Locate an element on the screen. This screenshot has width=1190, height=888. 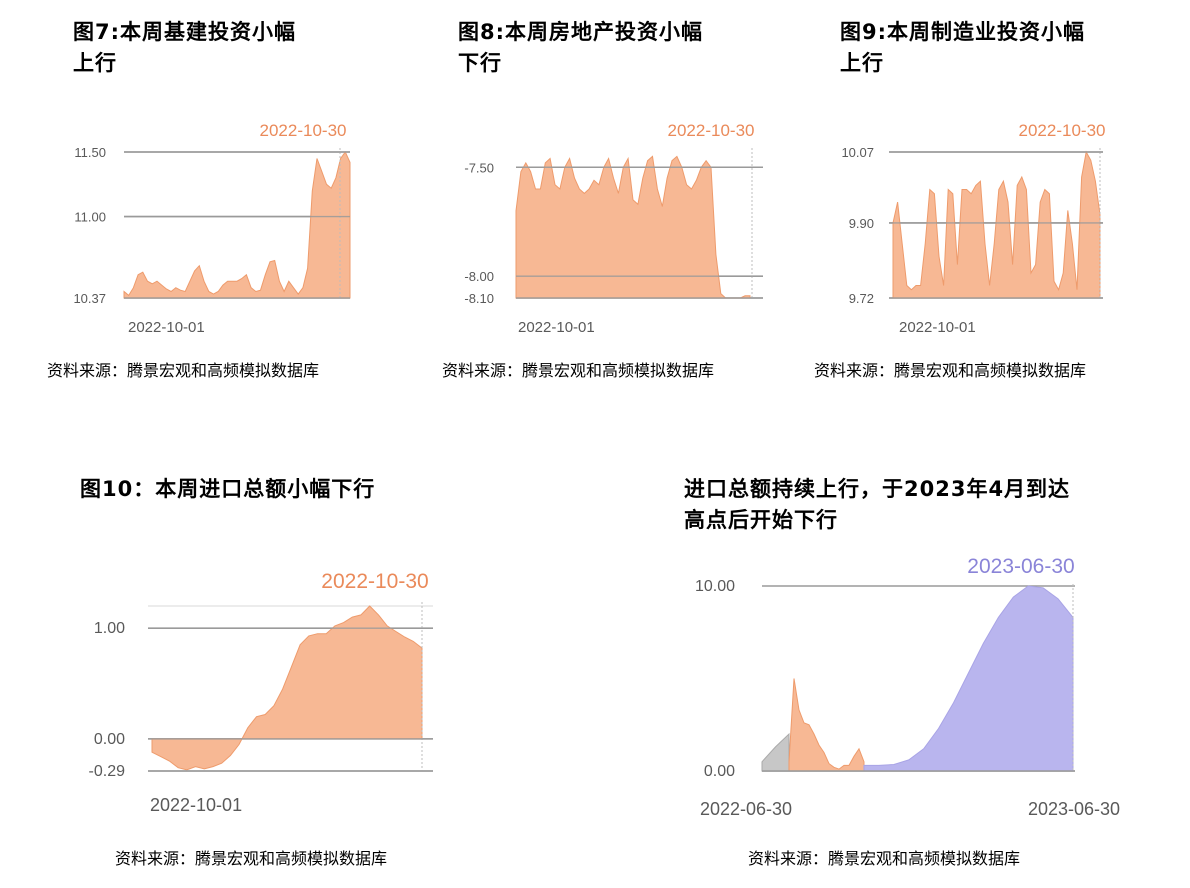
y-tick-label: 10.00 is located at coordinates (715, 586).